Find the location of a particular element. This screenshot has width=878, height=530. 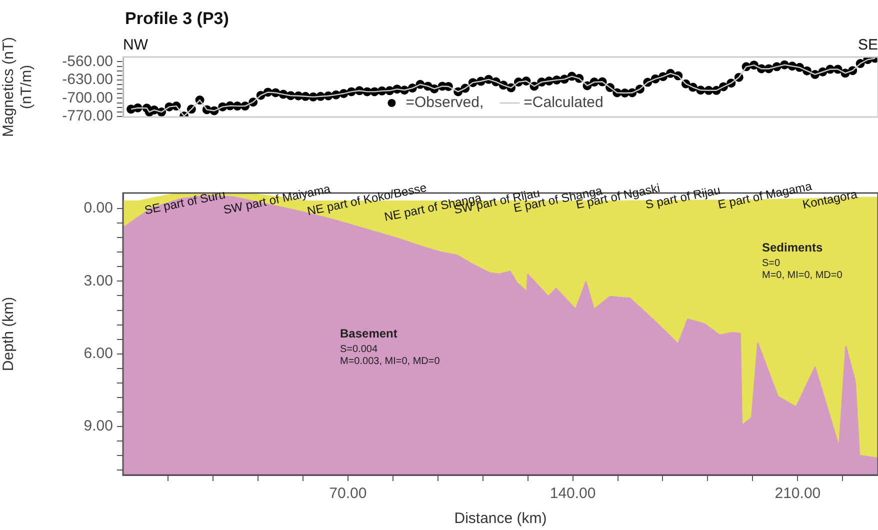

y-tick-label: 9.00 is located at coordinates (98, 426).